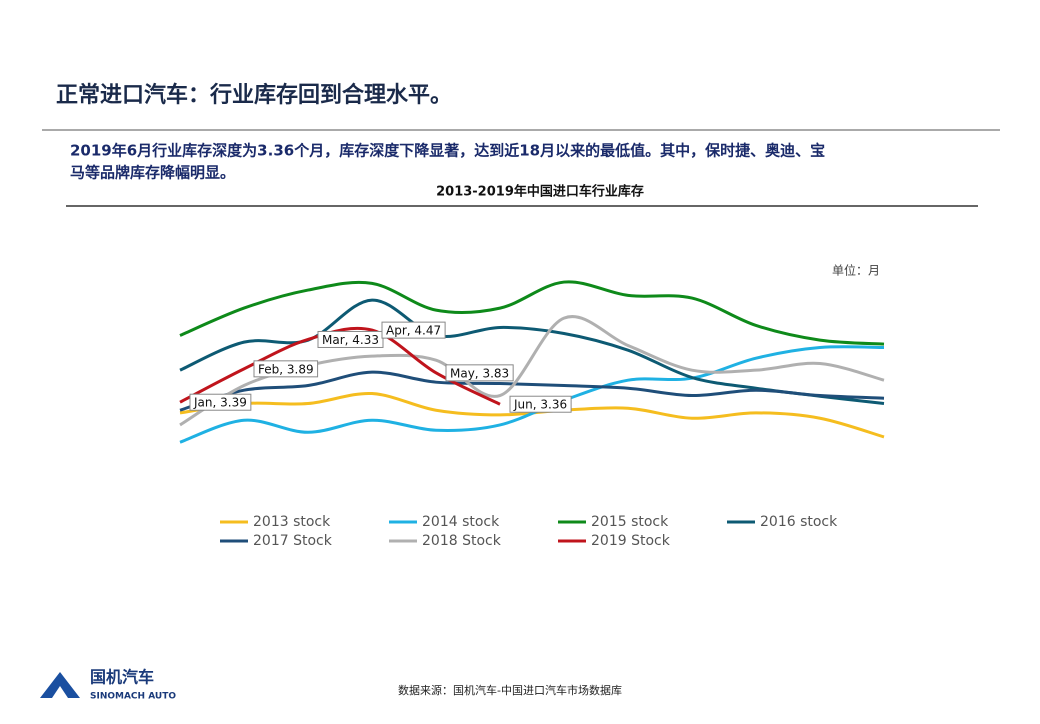 Image resolution: width=1040 pixels, height=724 pixels. What do you see at coordinates (856, 270) in the screenshot?
I see `unit-label: 单位：月` at bounding box center [856, 270].